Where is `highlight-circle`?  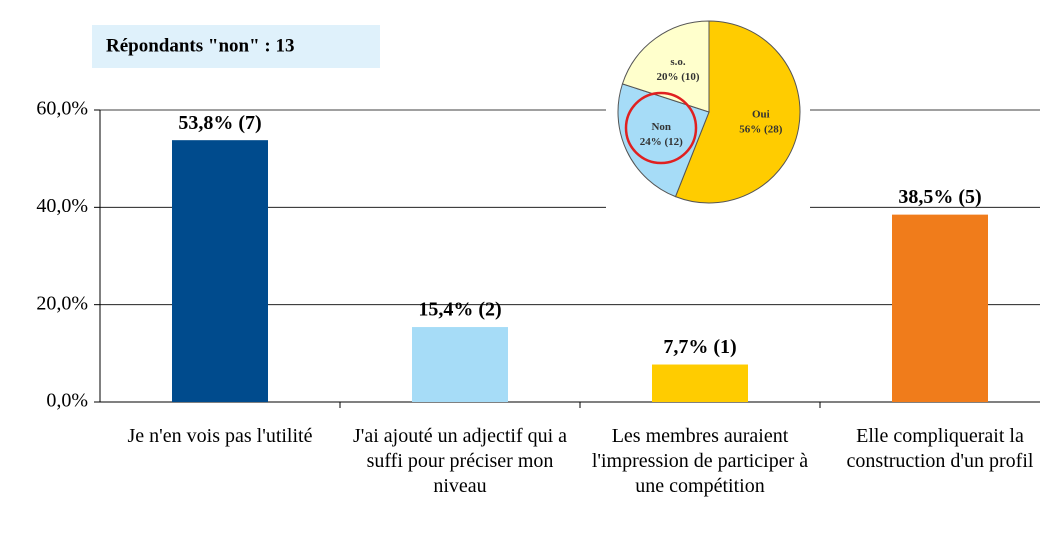
highlight-circle is located at coordinates (661, 128).